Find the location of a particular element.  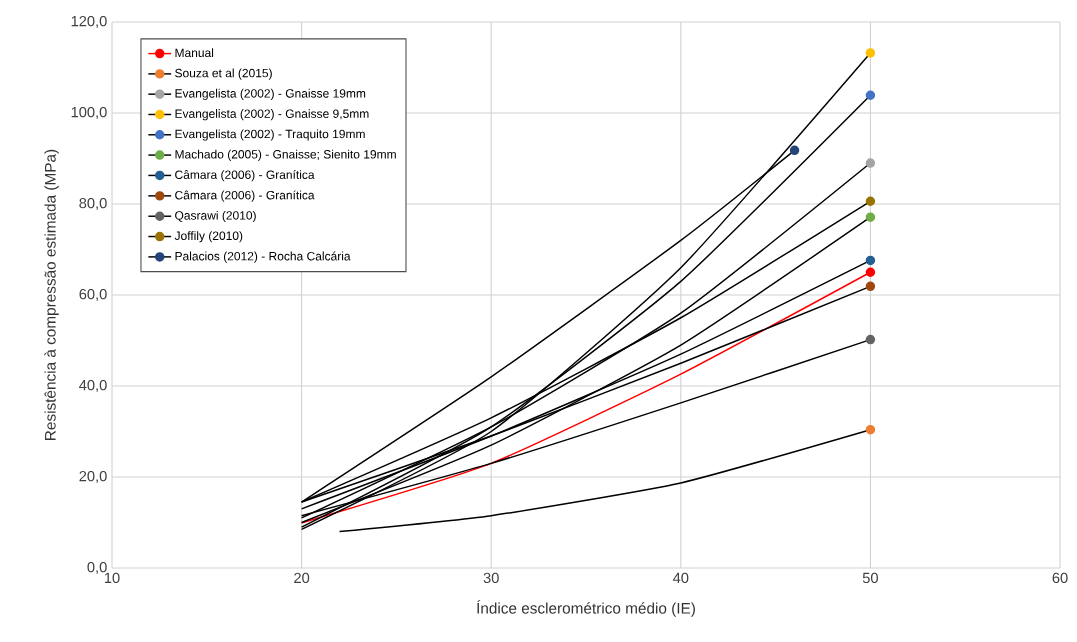

legend-label: Machado (2005) - Gnaisse; Sienito 19mm is located at coordinates (285, 155).